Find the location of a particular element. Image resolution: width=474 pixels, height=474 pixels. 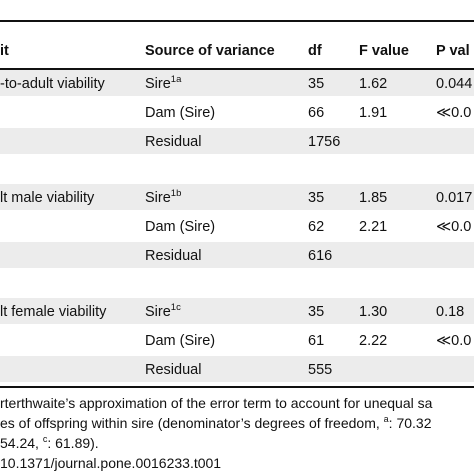

source-cell: Sire1c is located at coordinates (163, 312).